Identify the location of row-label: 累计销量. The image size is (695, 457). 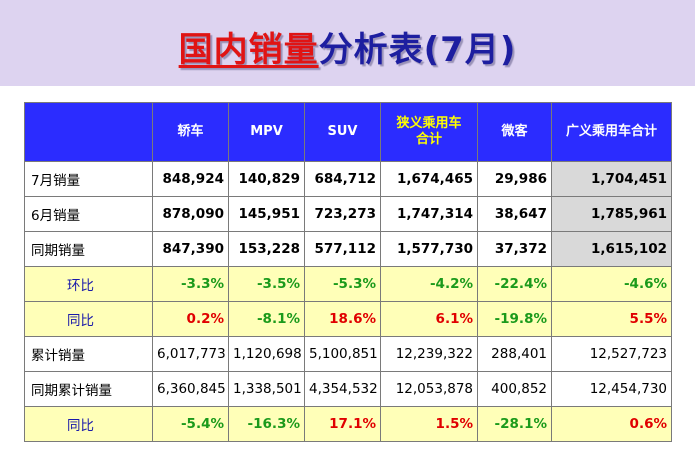
(88, 354).